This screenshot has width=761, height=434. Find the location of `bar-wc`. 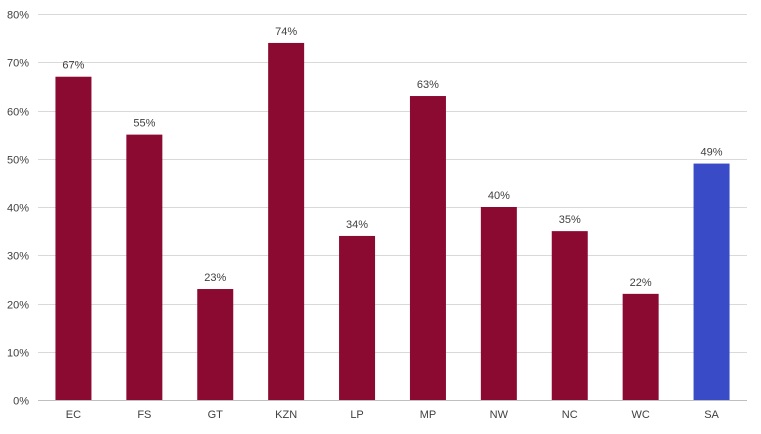

bar-wc is located at coordinates (640, 346).